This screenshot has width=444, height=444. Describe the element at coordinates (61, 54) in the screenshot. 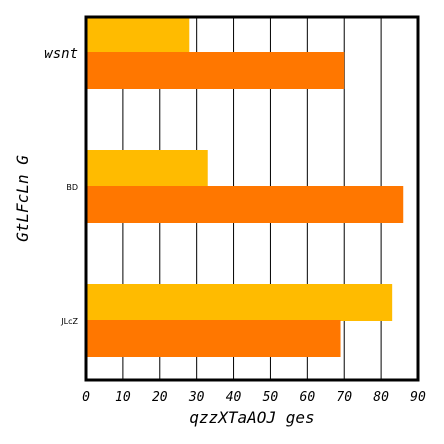

I see `category-label-wsnt: wsnt` at that location.